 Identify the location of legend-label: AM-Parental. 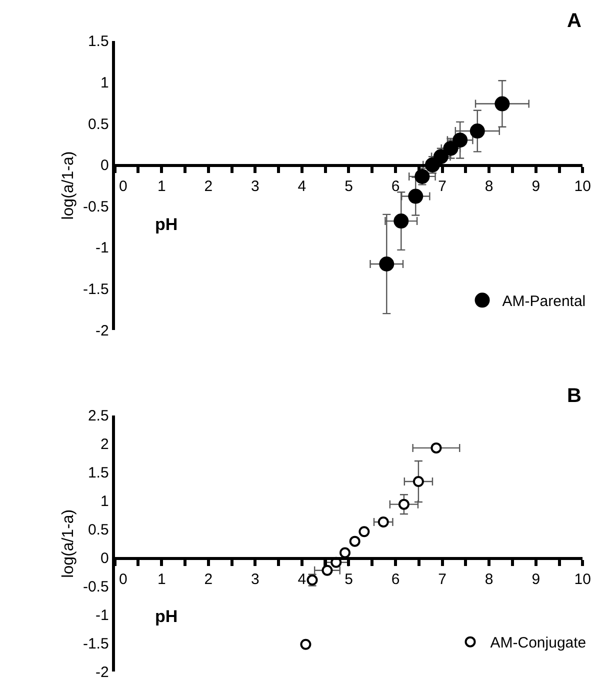
(544, 301).